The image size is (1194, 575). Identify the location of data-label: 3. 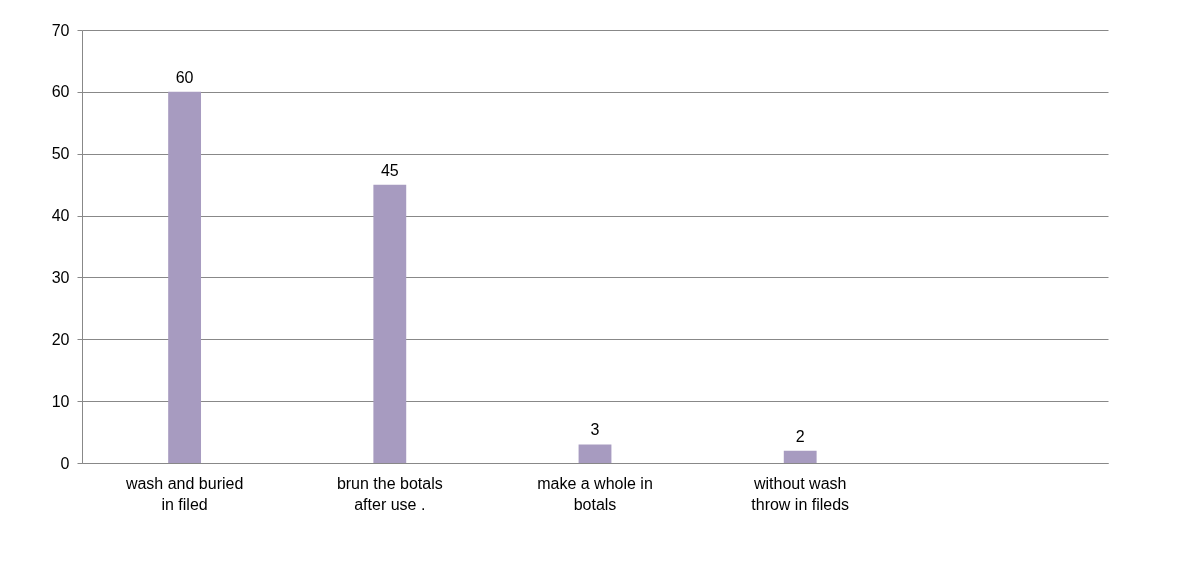
(595, 430).